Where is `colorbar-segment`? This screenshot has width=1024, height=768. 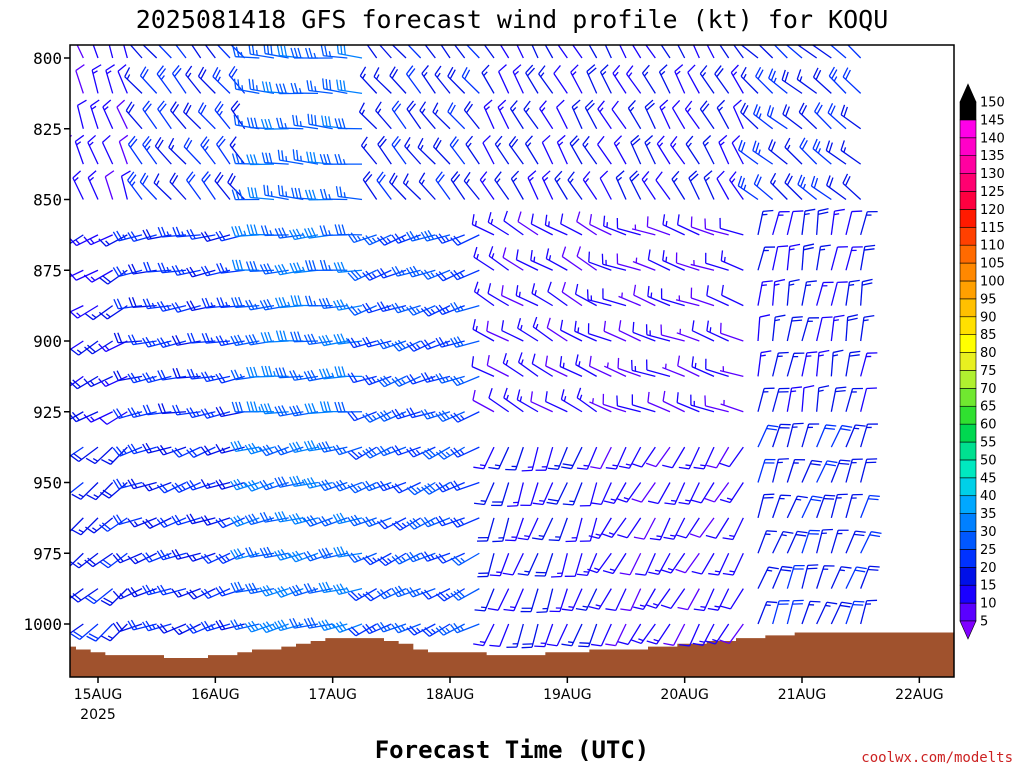 colorbar-segment is located at coordinates (968, 343).